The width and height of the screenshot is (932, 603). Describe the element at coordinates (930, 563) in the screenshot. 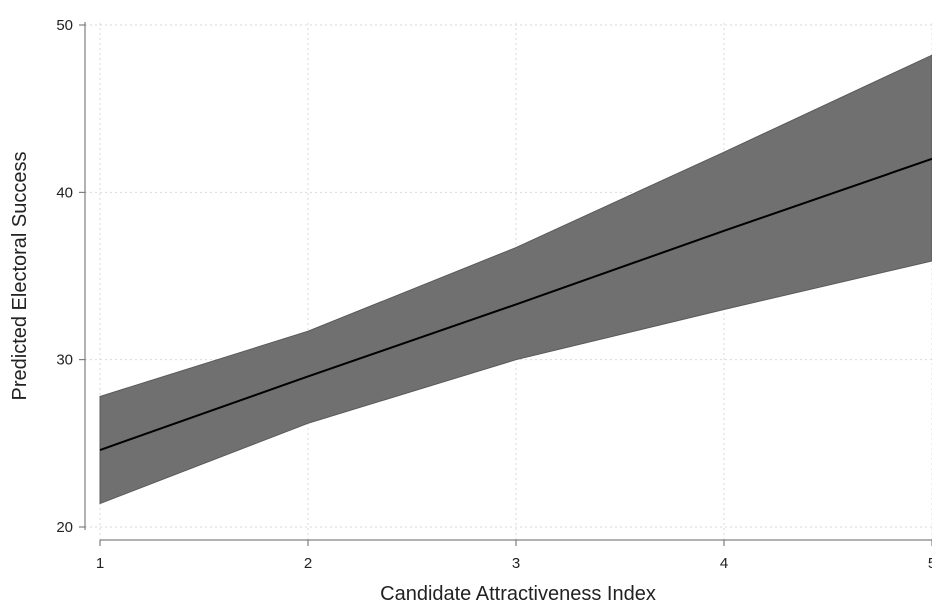

I see `x-tick-label: 5` at that location.